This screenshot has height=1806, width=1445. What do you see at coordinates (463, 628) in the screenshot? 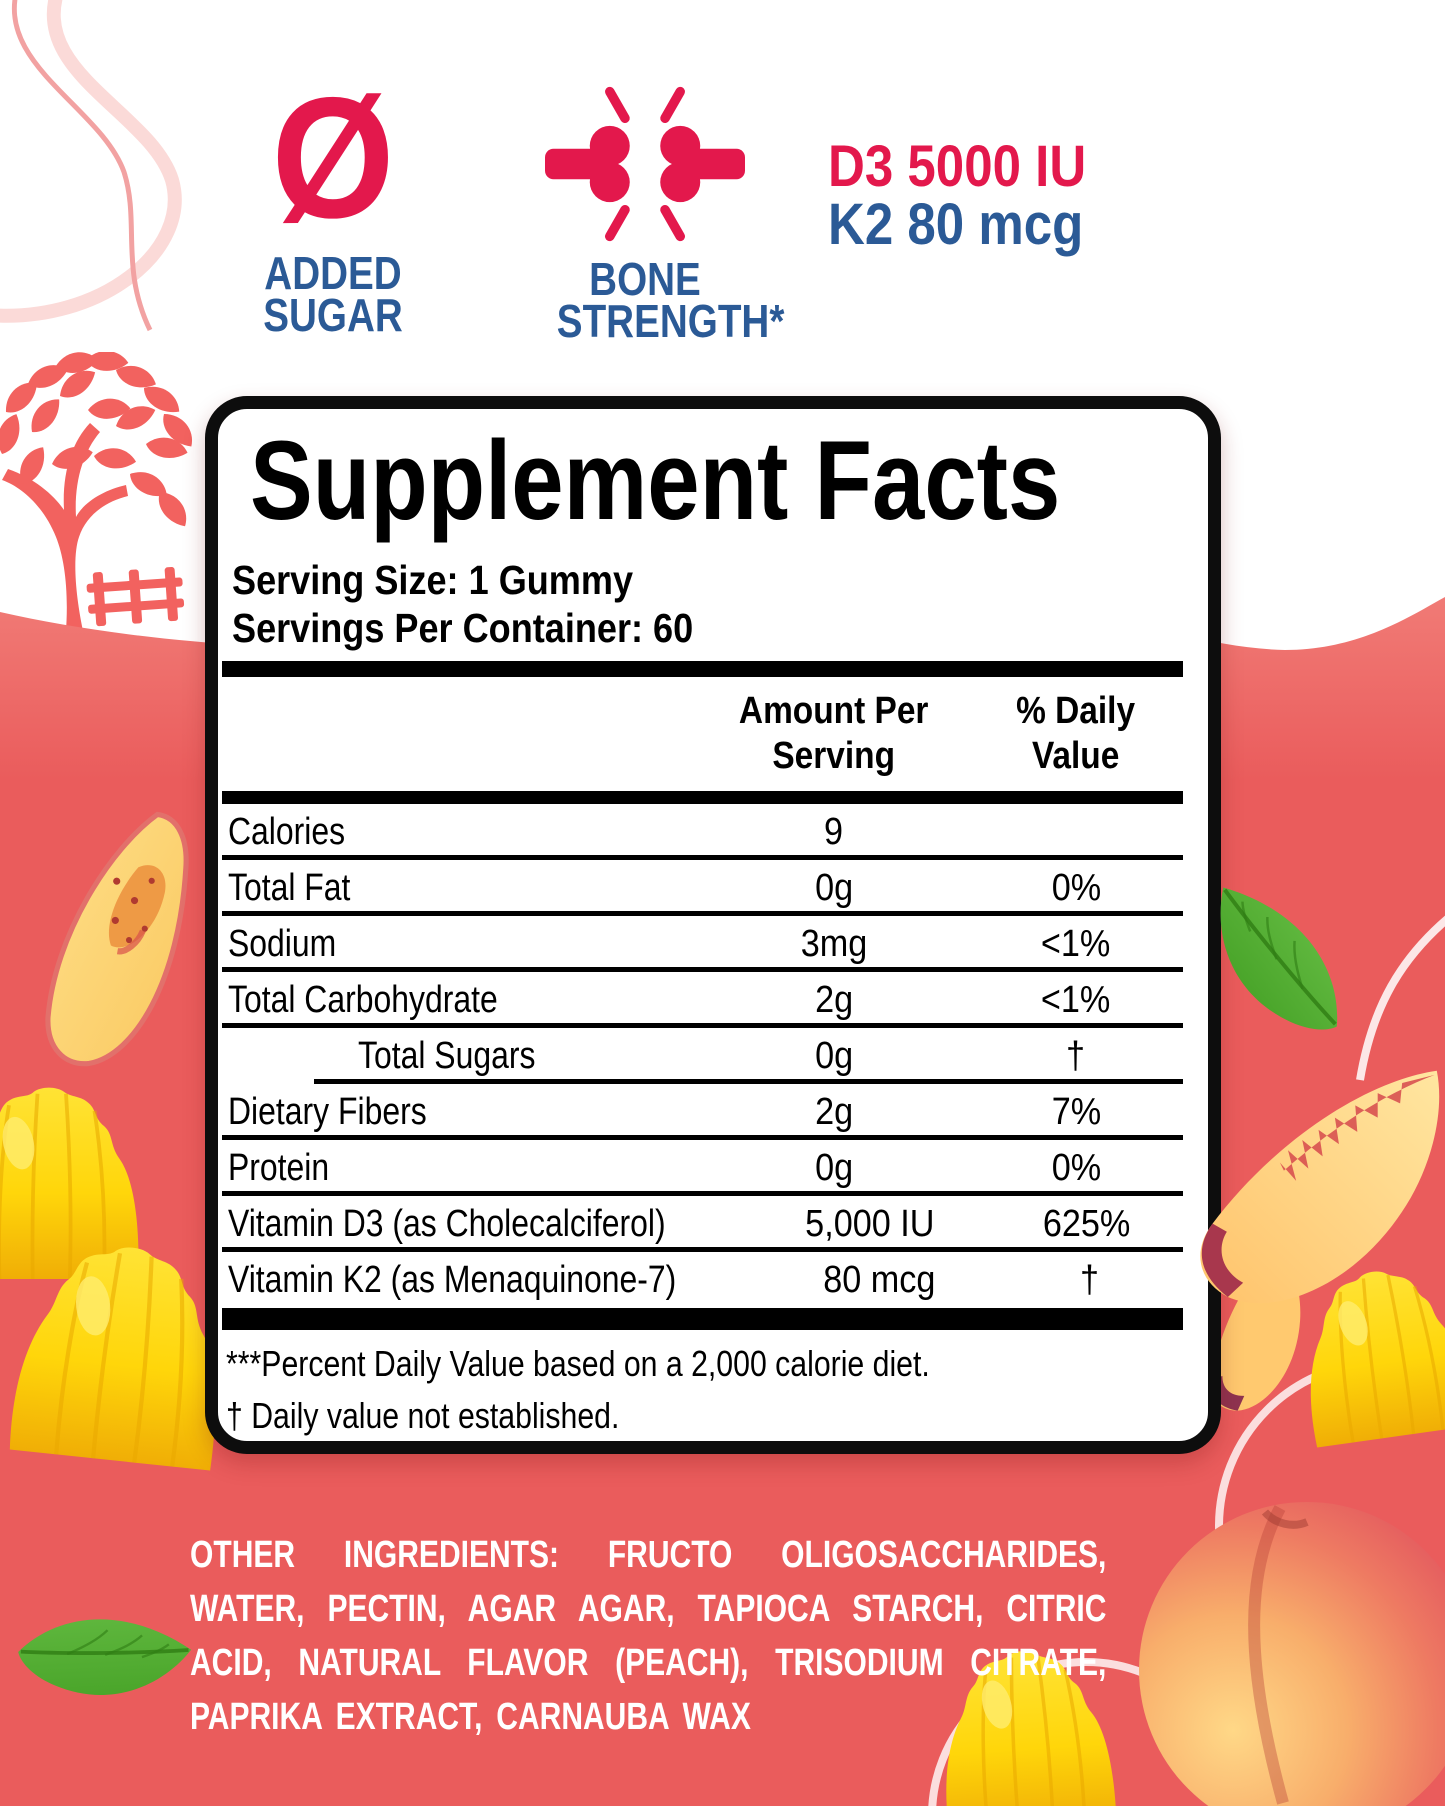
I see `servings-per-container-text: Servings Per Container: 60` at bounding box center [463, 628].